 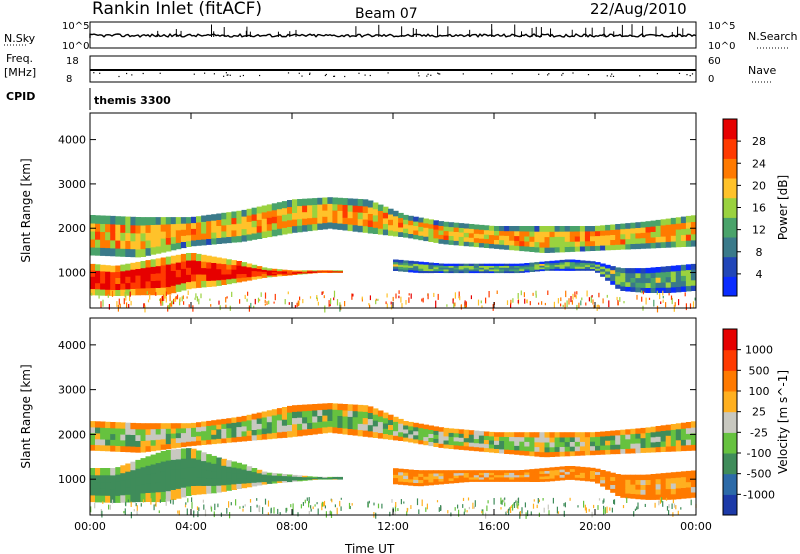 What do you see at coordinates (75, 46) in the screenshot?
I see `nsky-tick-bottom: 10^0` at bounding box center [75, 46].